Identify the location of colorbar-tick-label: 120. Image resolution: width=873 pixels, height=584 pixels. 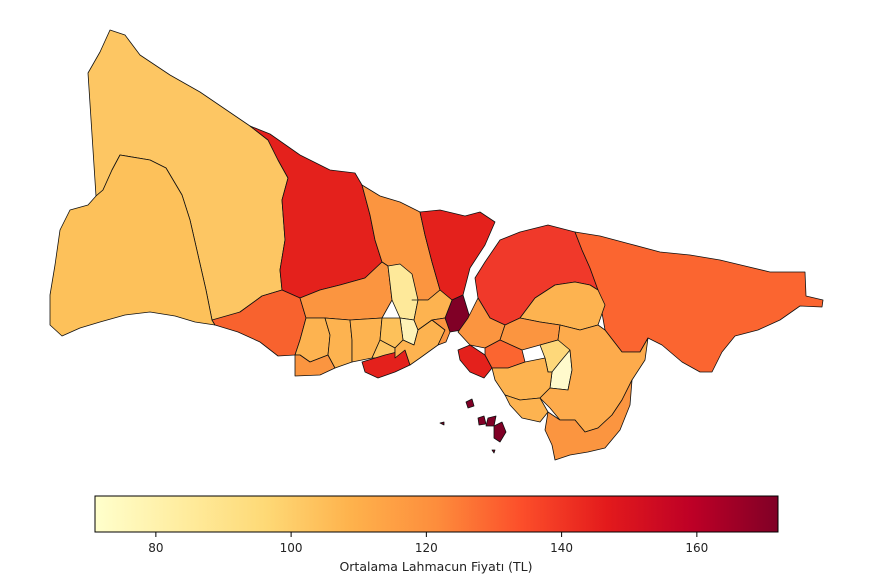
(426, 548).